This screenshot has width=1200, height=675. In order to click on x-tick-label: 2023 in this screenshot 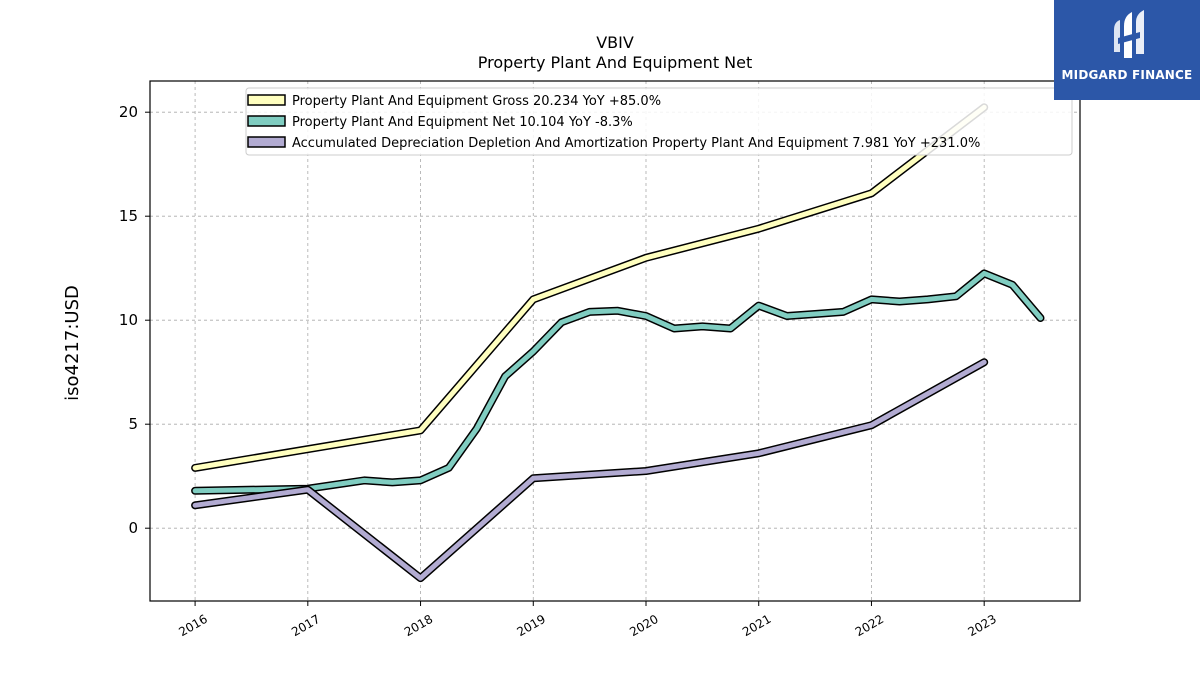, I will do `click(981, 625)`.